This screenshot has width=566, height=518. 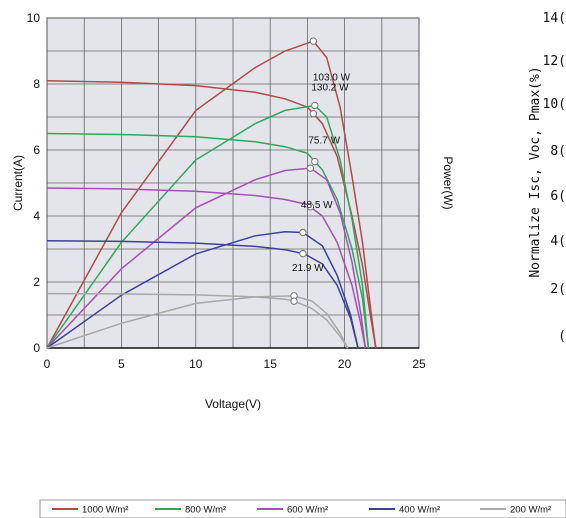 I want to click on x-tick-label: 5, so click(x=121, y=364).